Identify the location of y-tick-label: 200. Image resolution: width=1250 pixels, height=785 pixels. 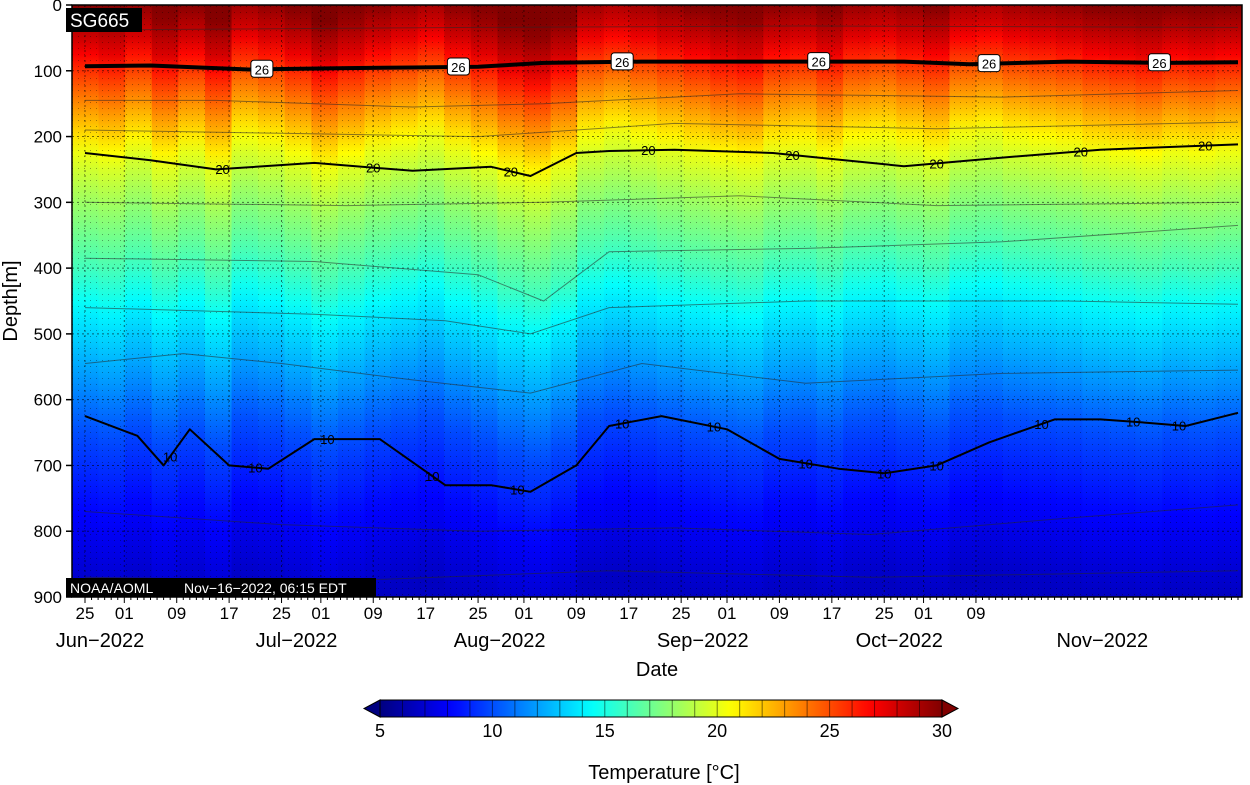
(48, 137).